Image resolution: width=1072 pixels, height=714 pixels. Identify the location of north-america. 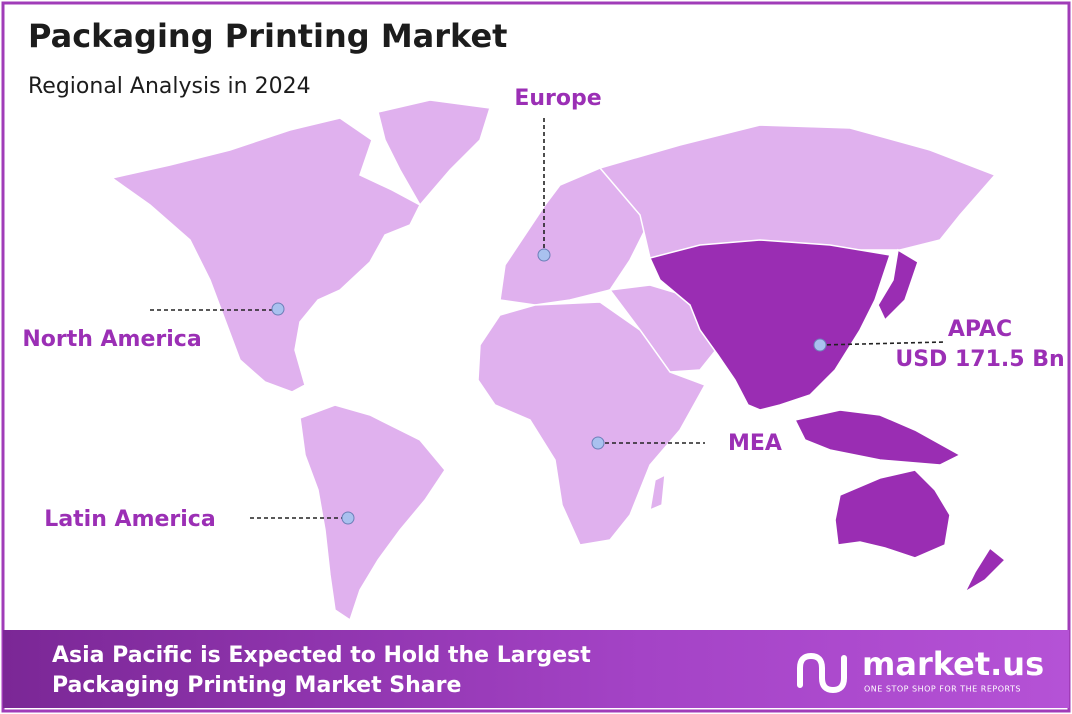
(265, 255).